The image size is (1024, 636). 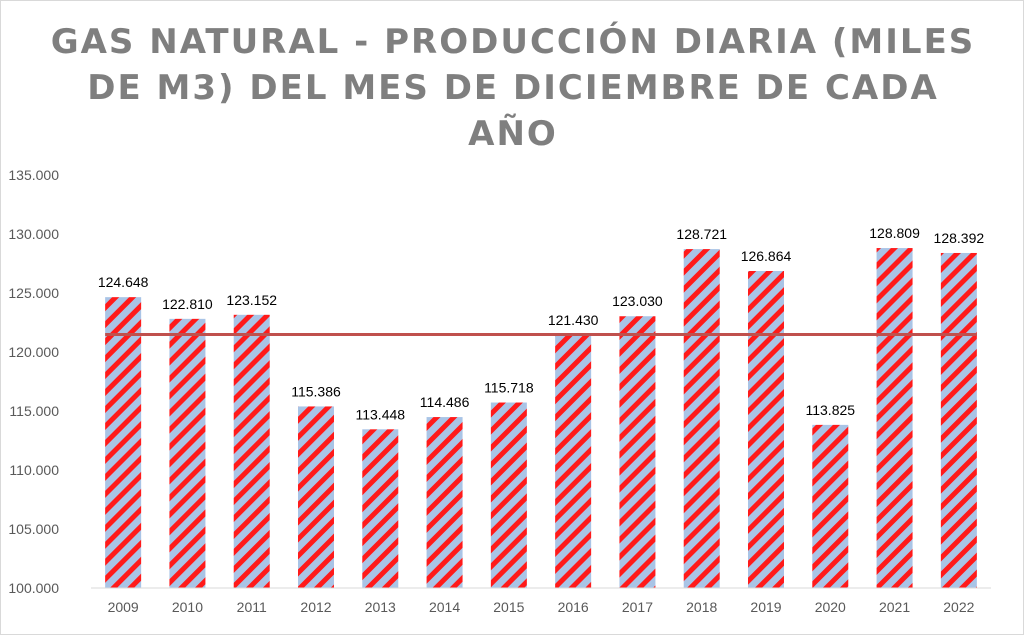 I want to click on data-label: 128.809, so click(x=894, y=233).